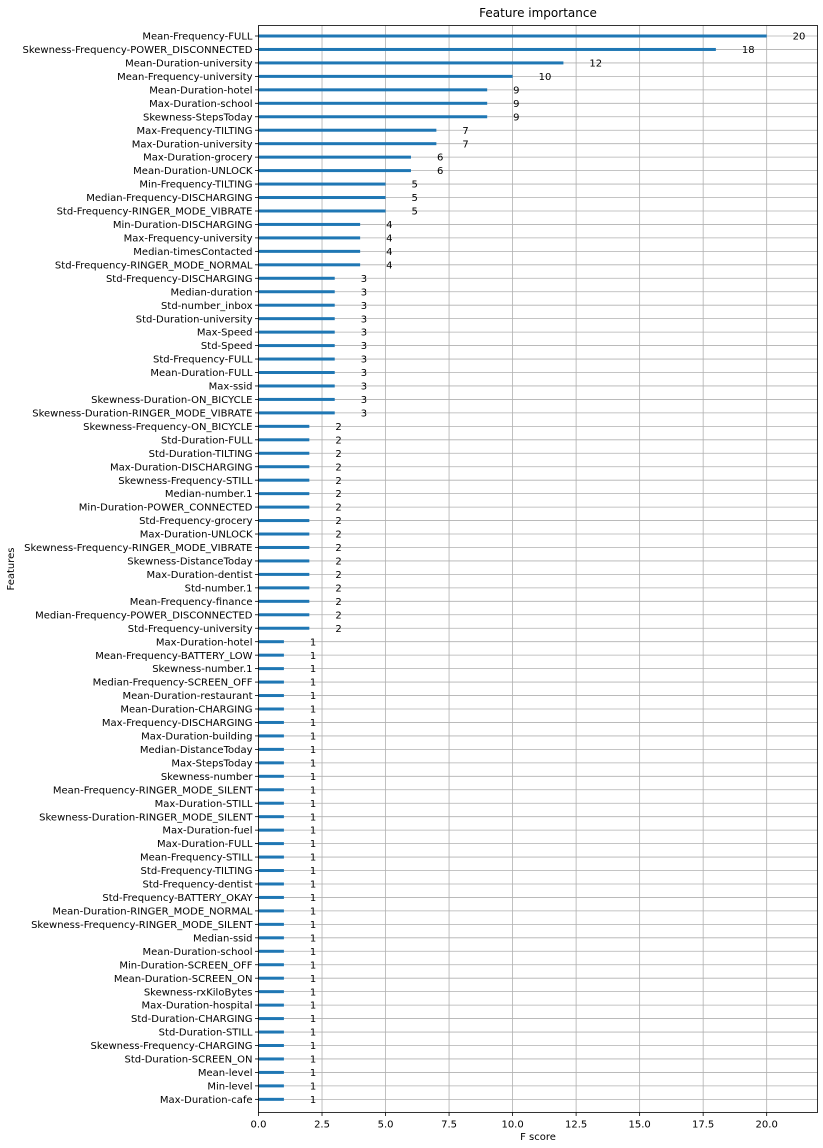  Describe the element at coordinates (197, 158) in the screenshot. I see `y-tick-label: Max-Duration-grocery` at that location.